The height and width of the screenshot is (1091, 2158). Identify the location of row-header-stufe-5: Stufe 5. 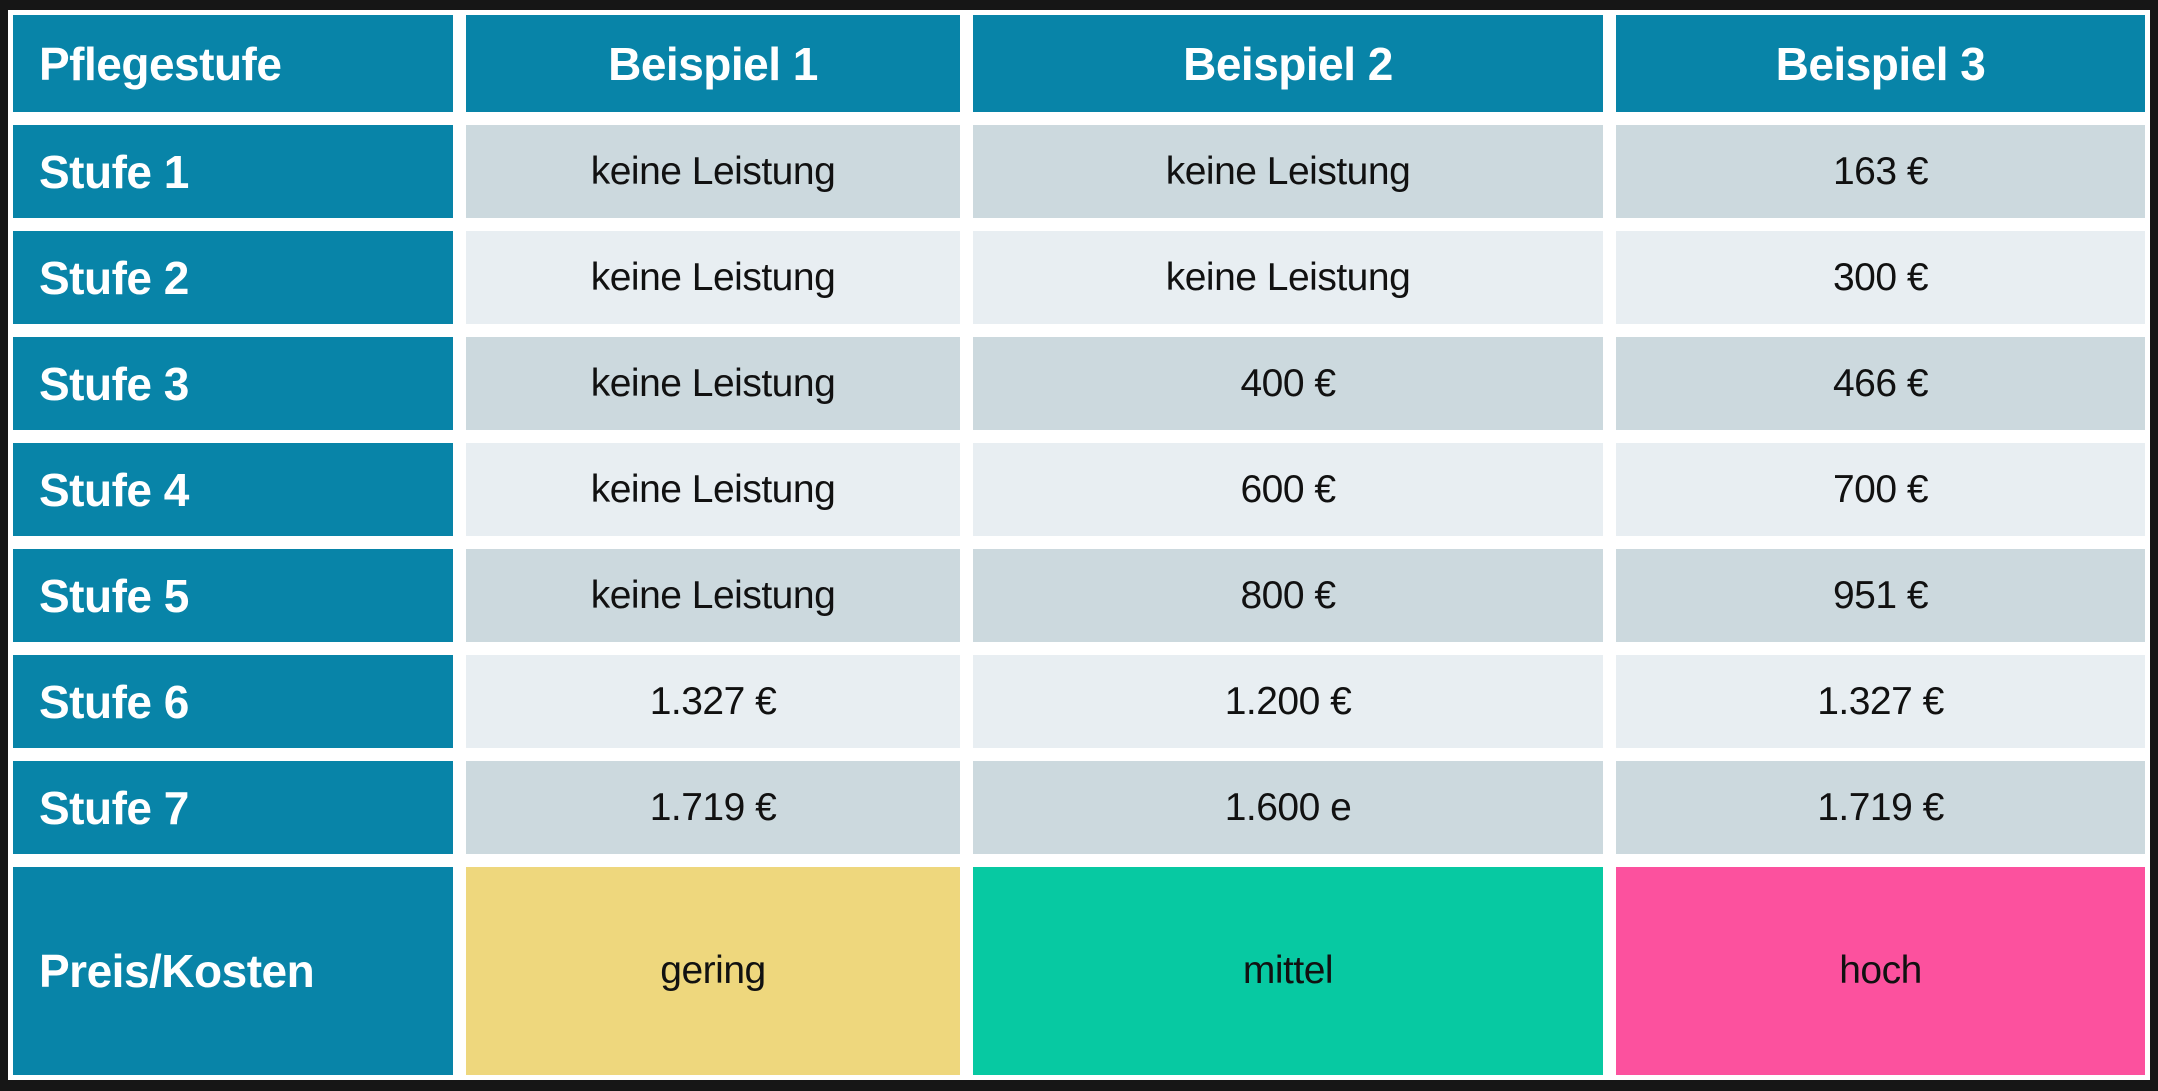
(233, 595).